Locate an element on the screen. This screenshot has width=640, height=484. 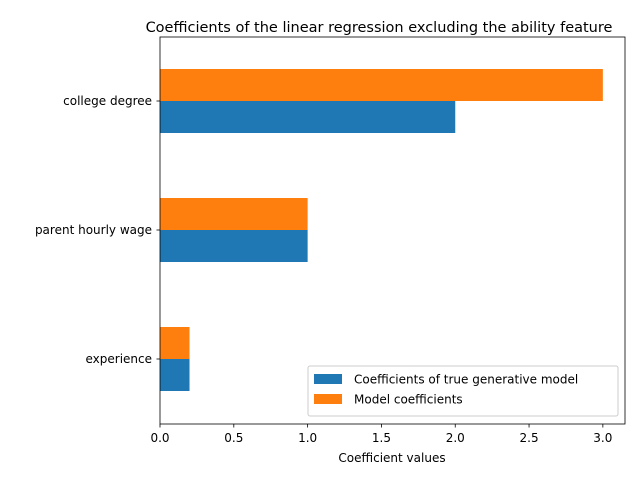
x-tick-label: 1.0 is located at coordinates (307, 438).